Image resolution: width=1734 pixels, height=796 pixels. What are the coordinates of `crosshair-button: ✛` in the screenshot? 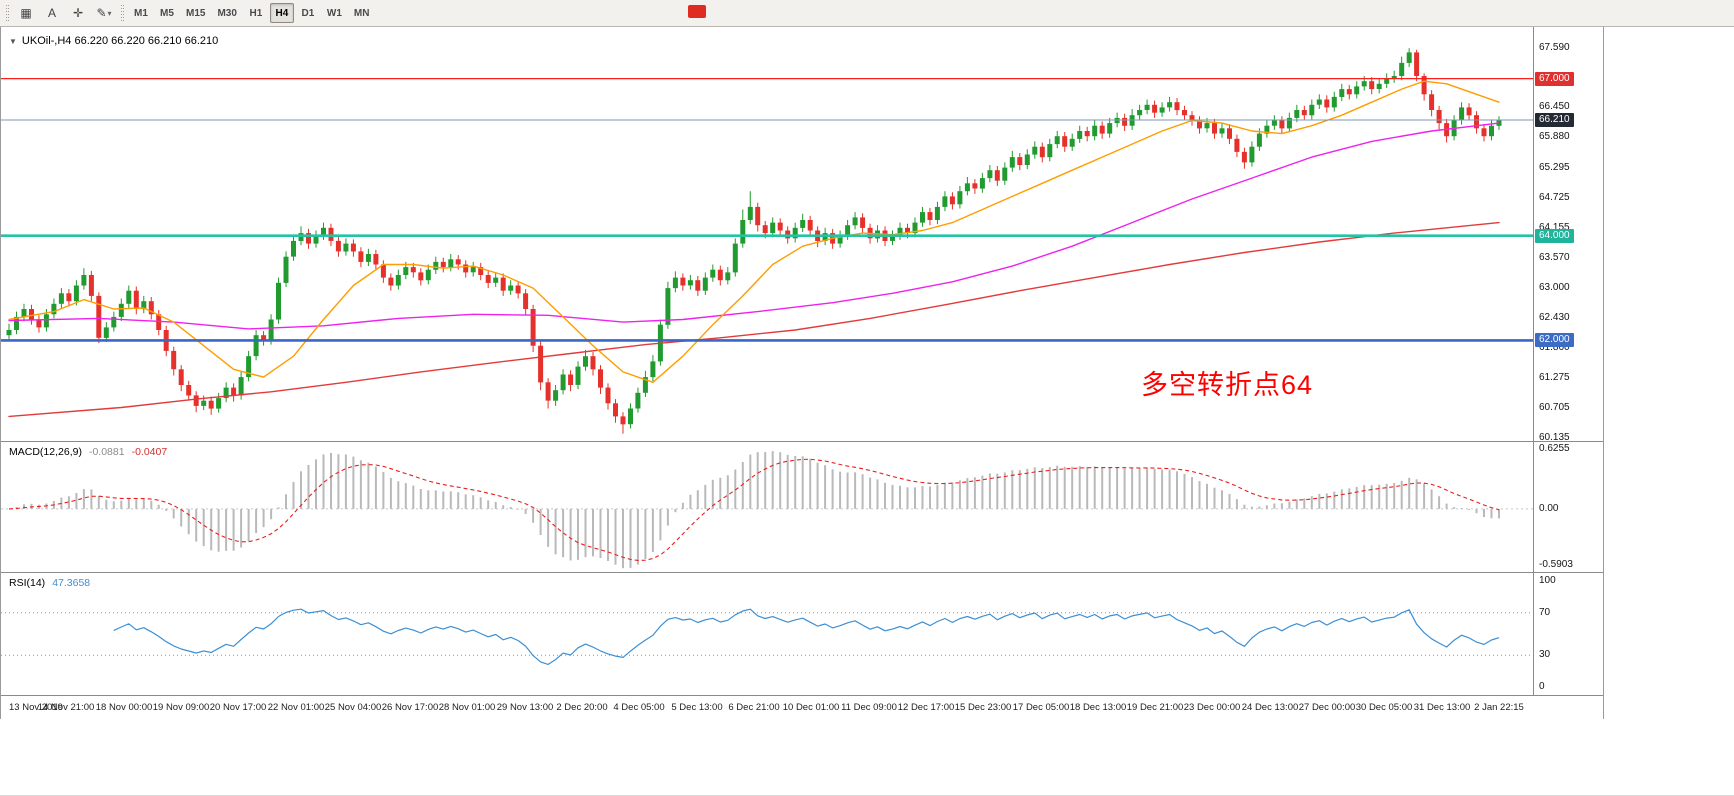 It's located at (78, 13).